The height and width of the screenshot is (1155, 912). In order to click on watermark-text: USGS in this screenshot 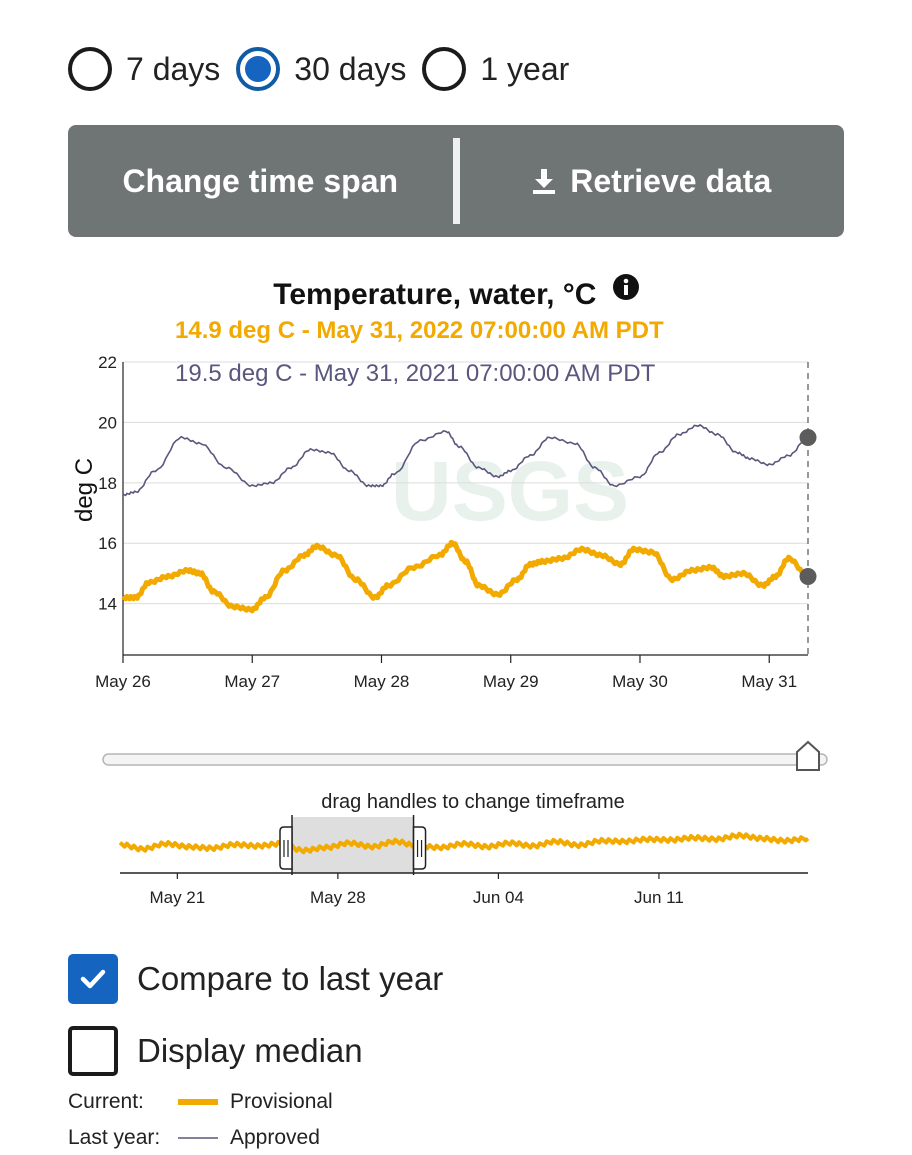, I will do `click(510, 491)`.